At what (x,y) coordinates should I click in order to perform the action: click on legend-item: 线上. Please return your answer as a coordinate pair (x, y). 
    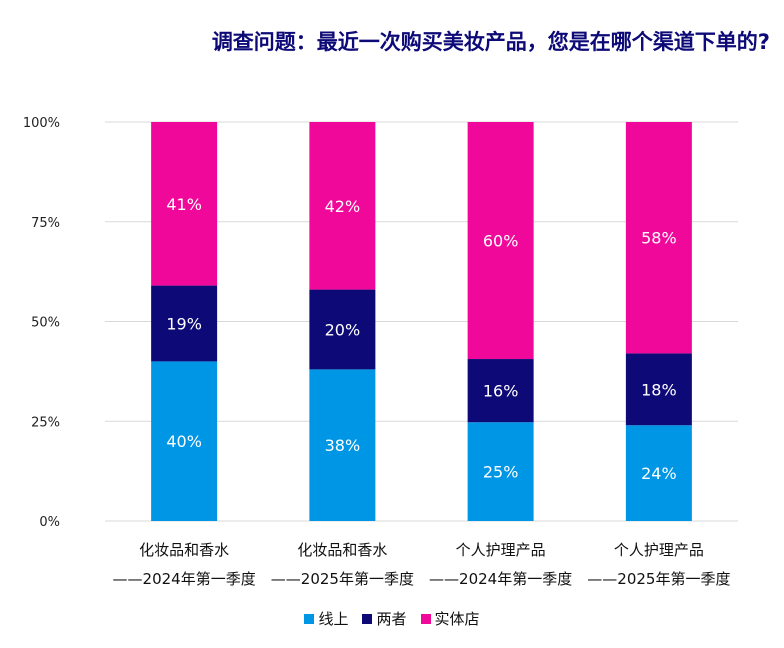
    Looking at the image, I should click on (326, 618).